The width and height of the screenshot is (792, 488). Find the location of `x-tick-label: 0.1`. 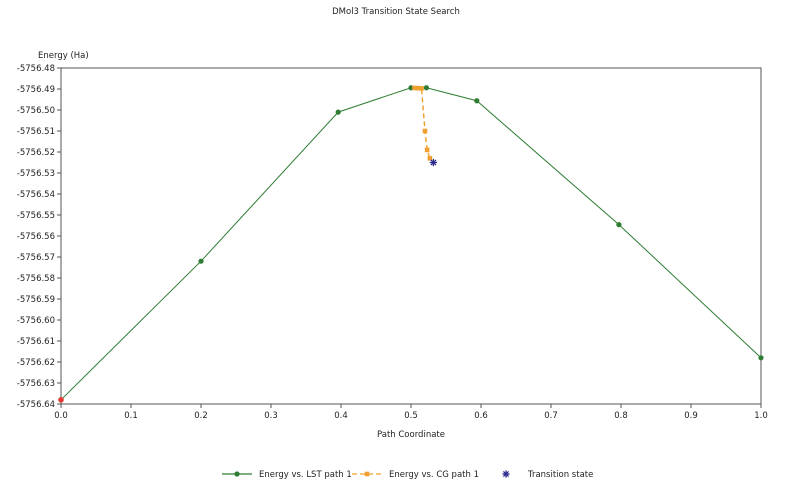

x-tick-label: 0.1 is located at coordinates (131, 416).